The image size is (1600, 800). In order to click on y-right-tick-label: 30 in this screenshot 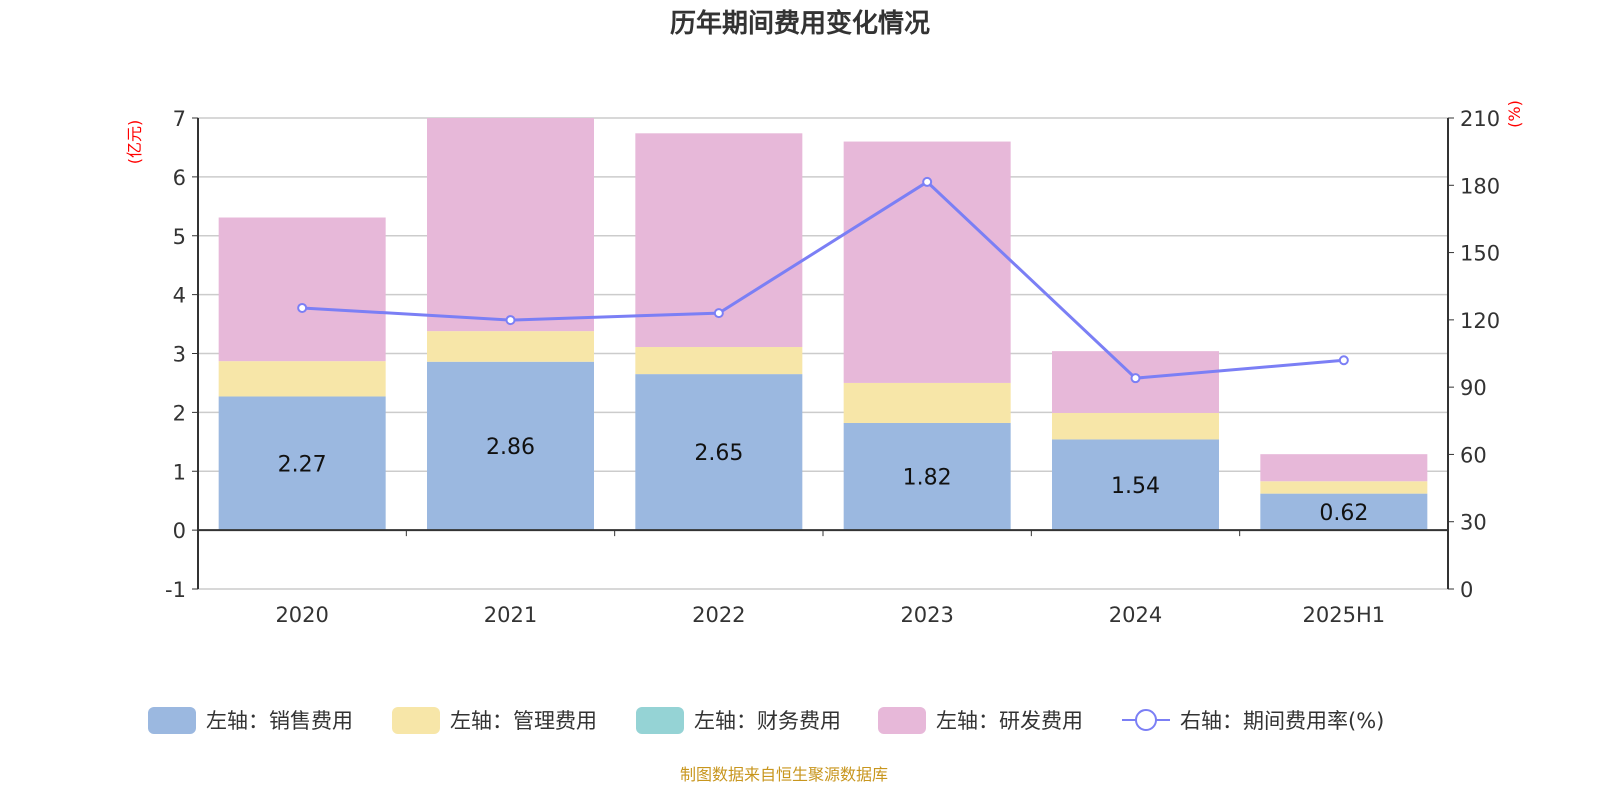, I will do `click(1473, 523)`.